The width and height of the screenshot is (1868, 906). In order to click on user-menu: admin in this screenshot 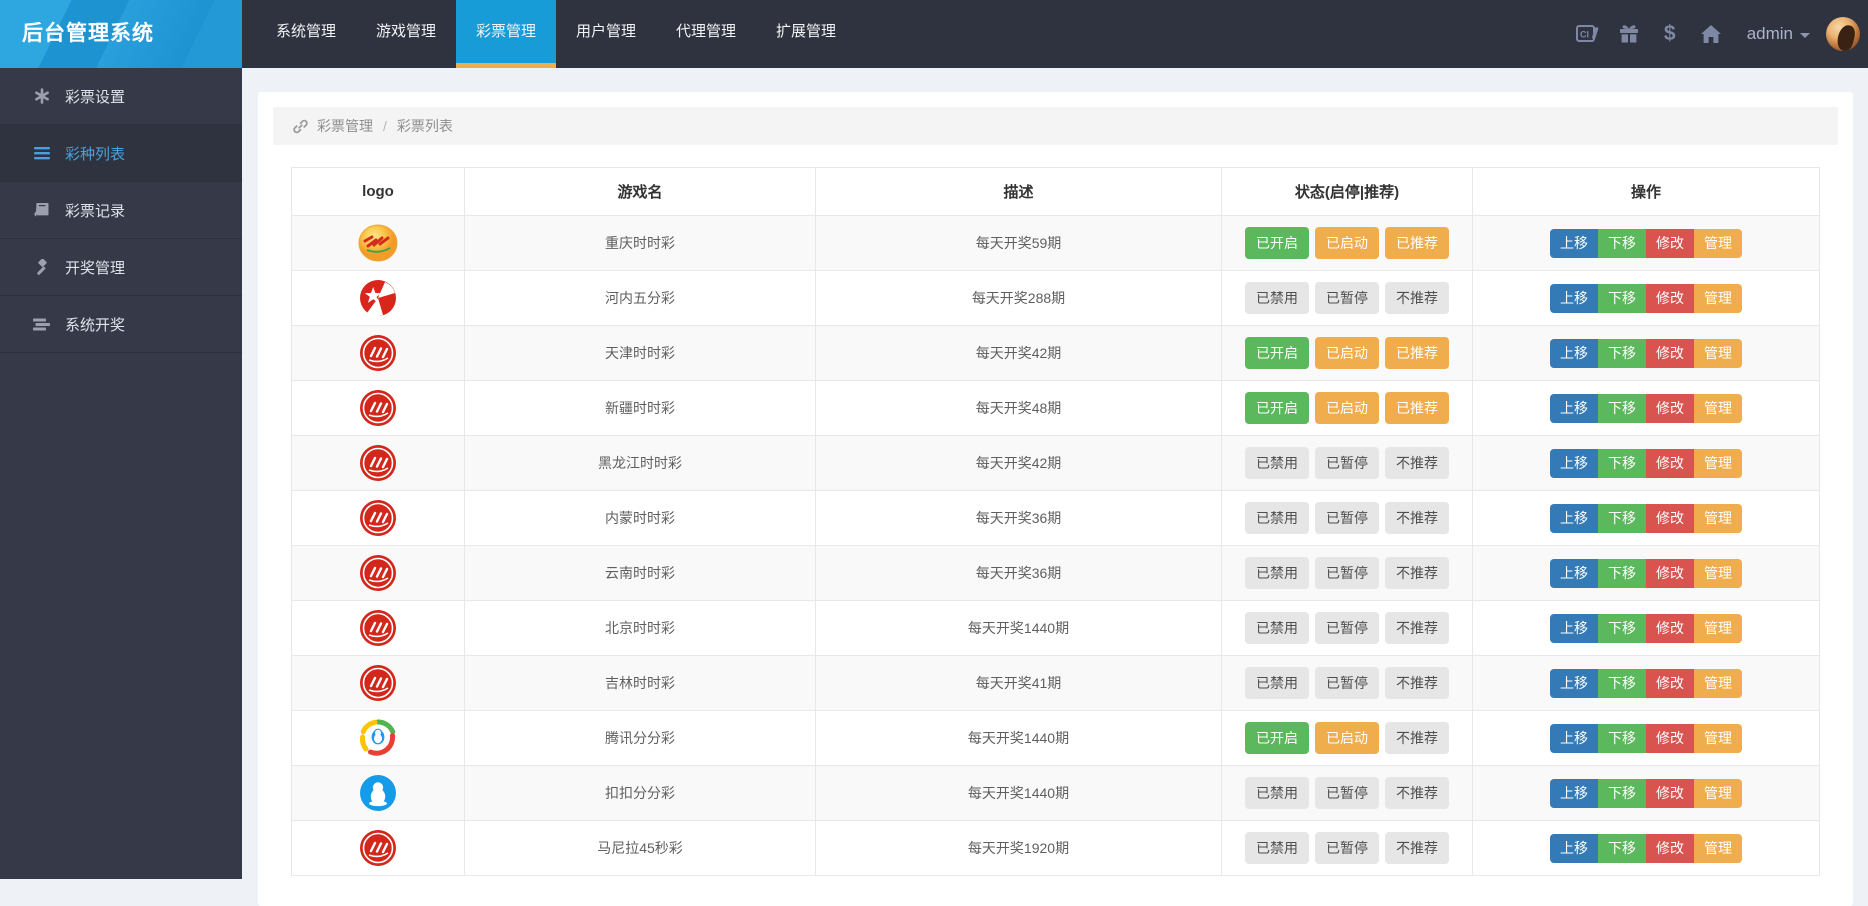, I will do `click(1778, 34)`.